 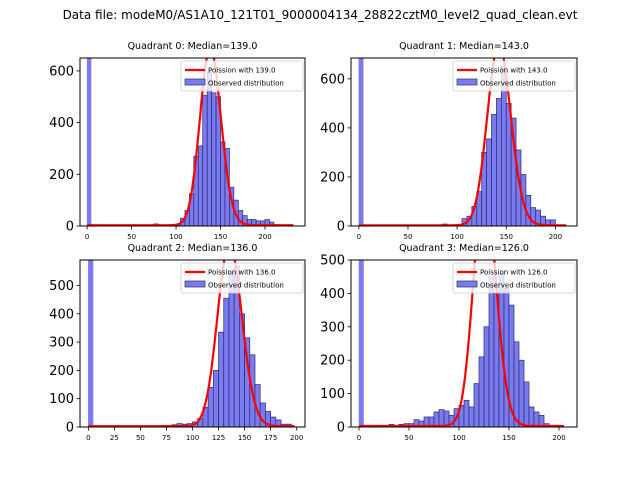 I want to click on legend: Poission with 126.0 Observed distribution, so click(x=514, y=278).